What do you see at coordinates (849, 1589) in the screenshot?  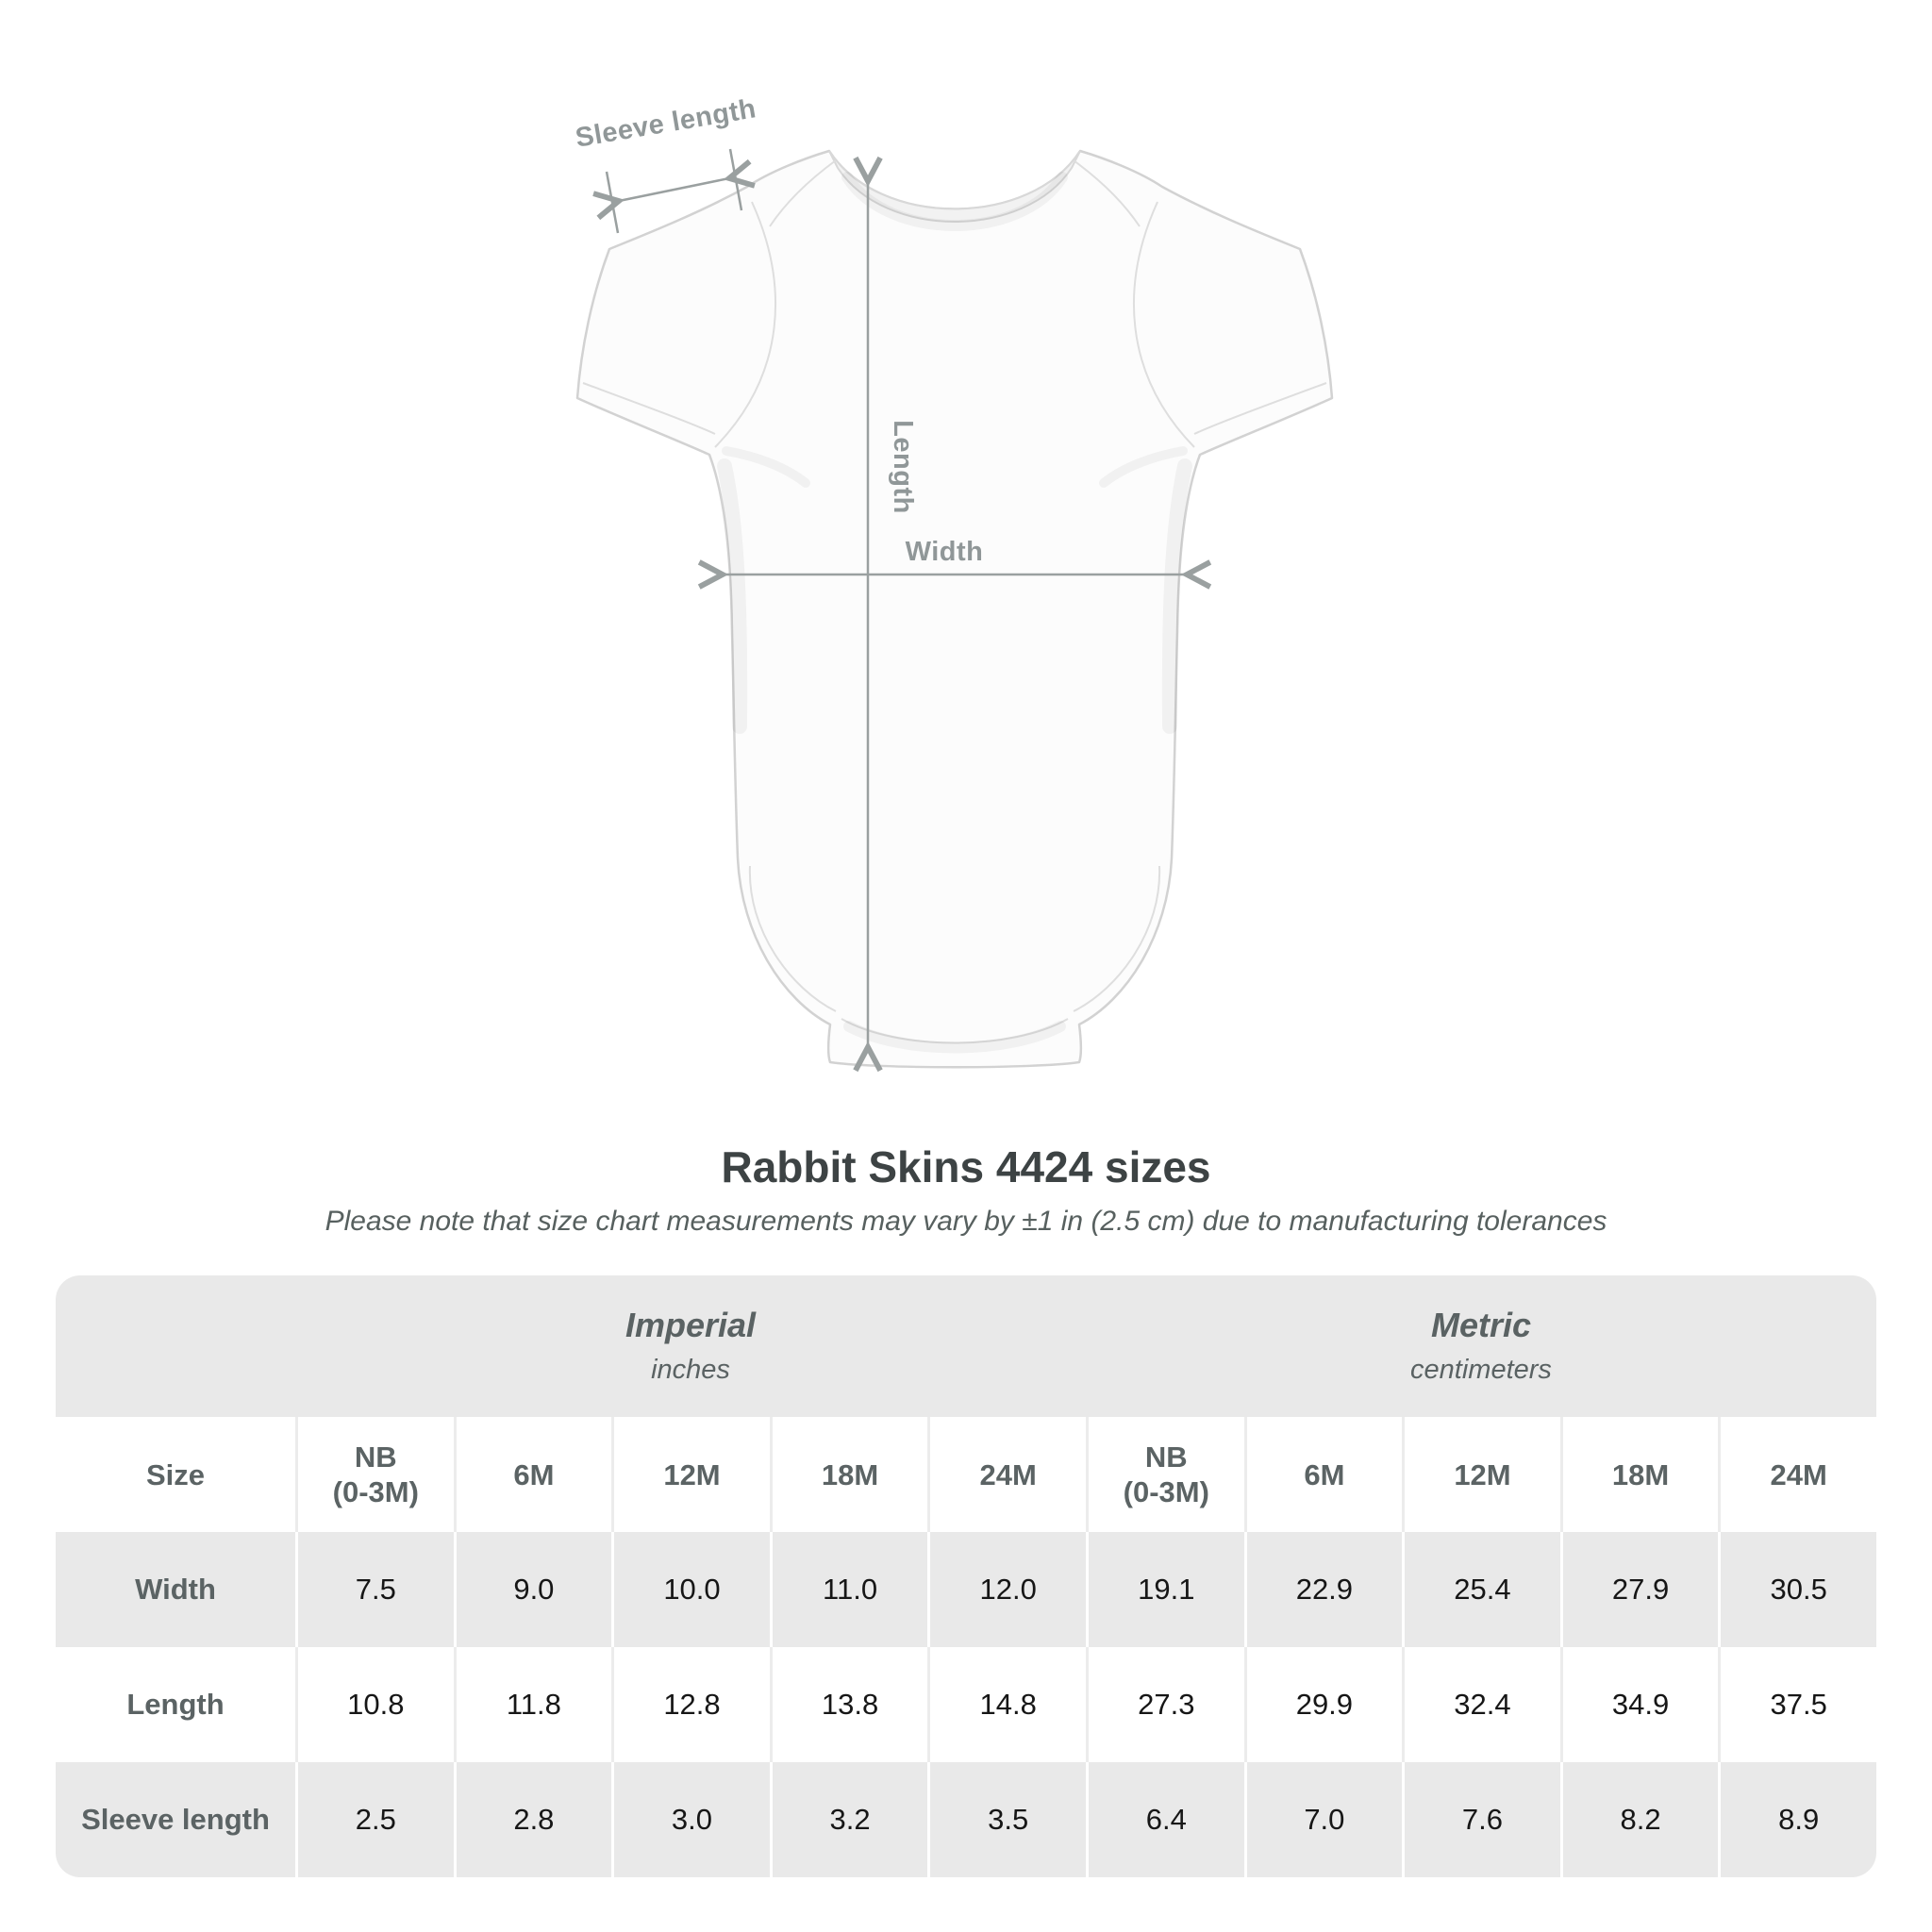 I see `table-cell: 11.0` at bounding box center [849, 1589].